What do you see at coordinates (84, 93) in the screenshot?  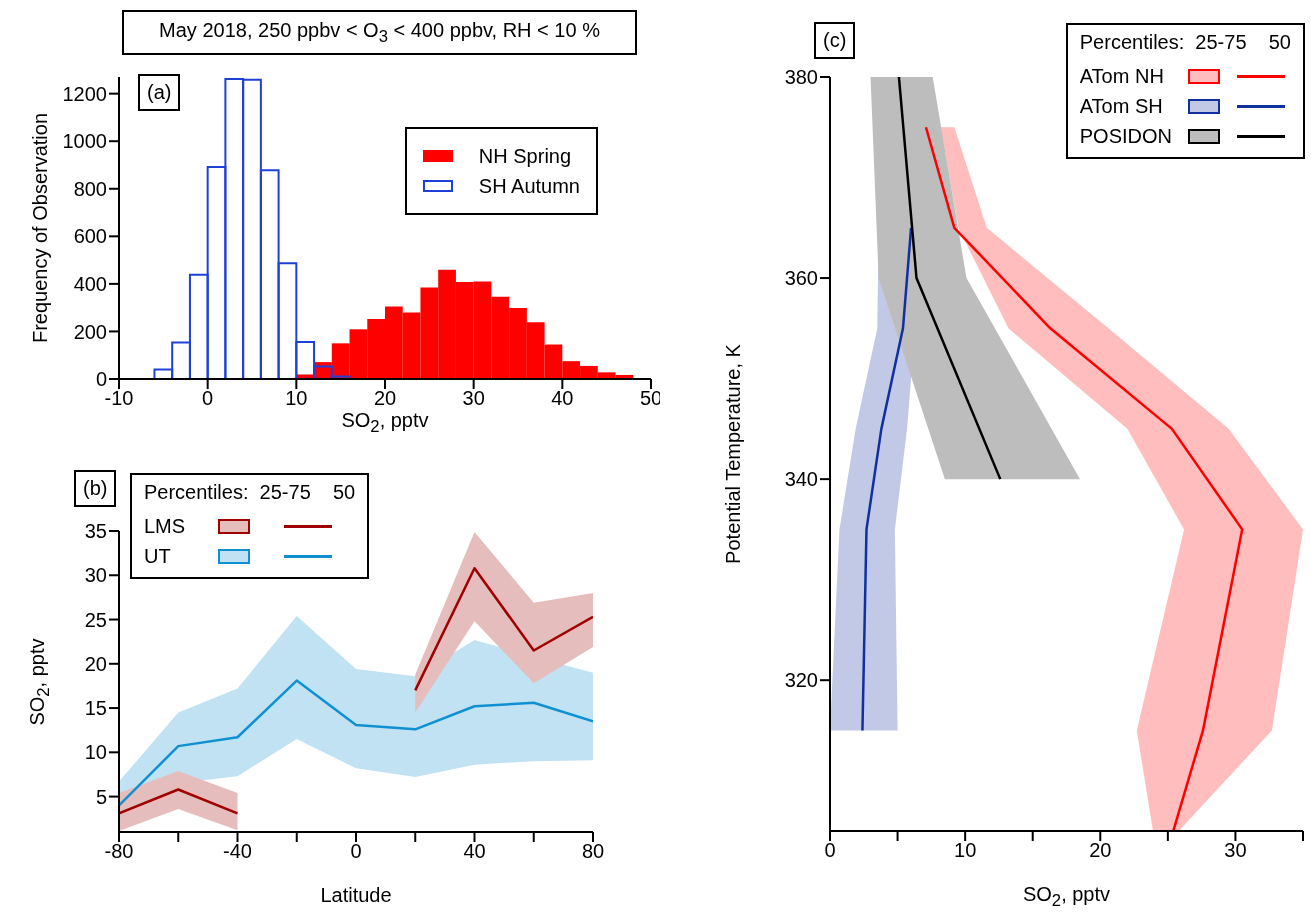 I see `y-tick-label: 1200` at bounding box center [84, 93].